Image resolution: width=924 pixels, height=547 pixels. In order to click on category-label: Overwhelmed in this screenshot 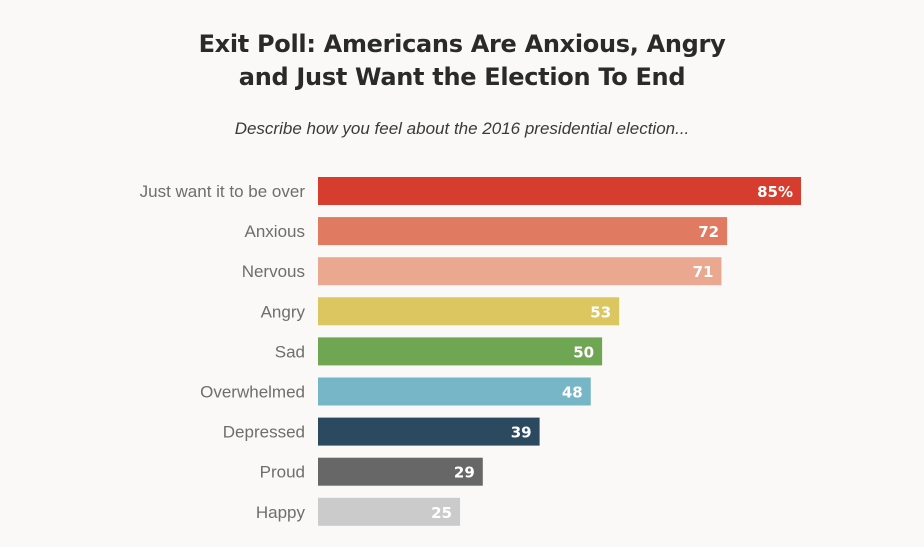, I will do `click(252, 392)`.